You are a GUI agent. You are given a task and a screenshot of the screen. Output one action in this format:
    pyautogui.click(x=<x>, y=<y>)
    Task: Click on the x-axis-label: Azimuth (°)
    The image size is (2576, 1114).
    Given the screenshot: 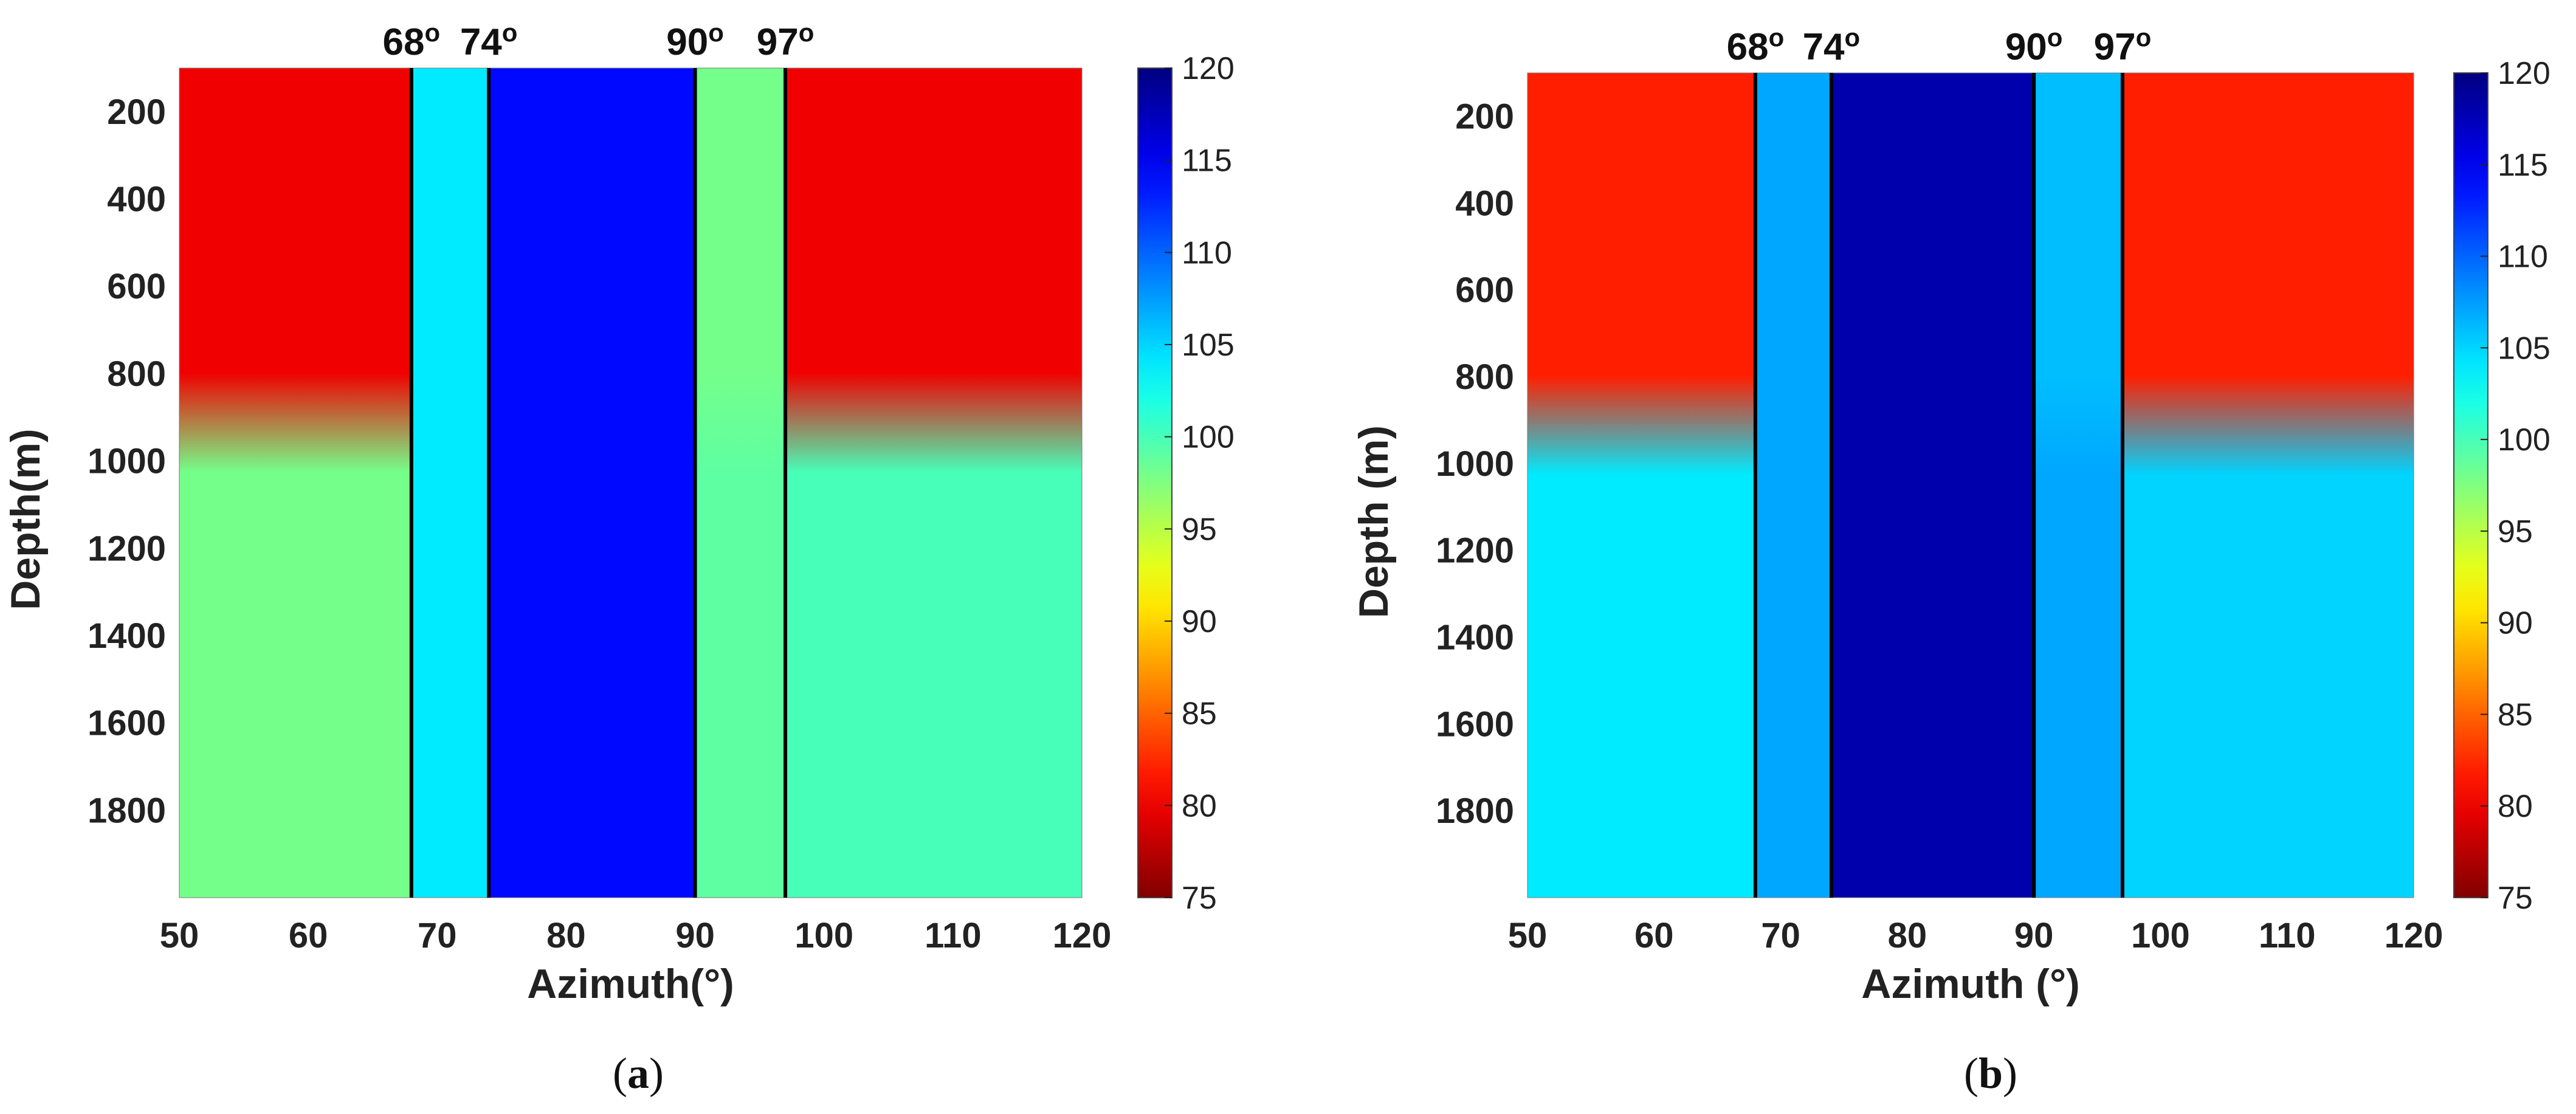 What is the action you would take?
    pyautogui.click(x=1971, y=984)
    